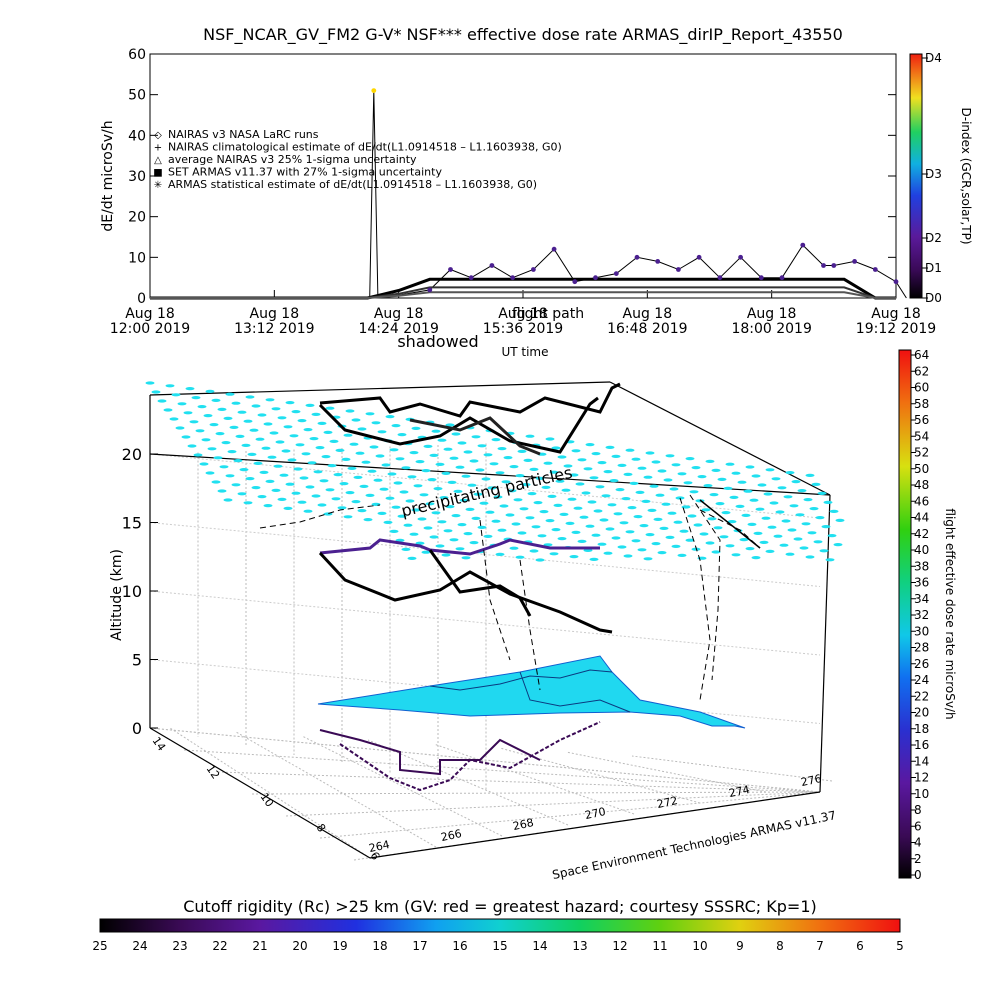 The height and width of the screenshot is (1000, 1000). Describe the element at coordinates (921, 599) in the screenshot. I see `dose-rate-tick-label: 34` at that location.